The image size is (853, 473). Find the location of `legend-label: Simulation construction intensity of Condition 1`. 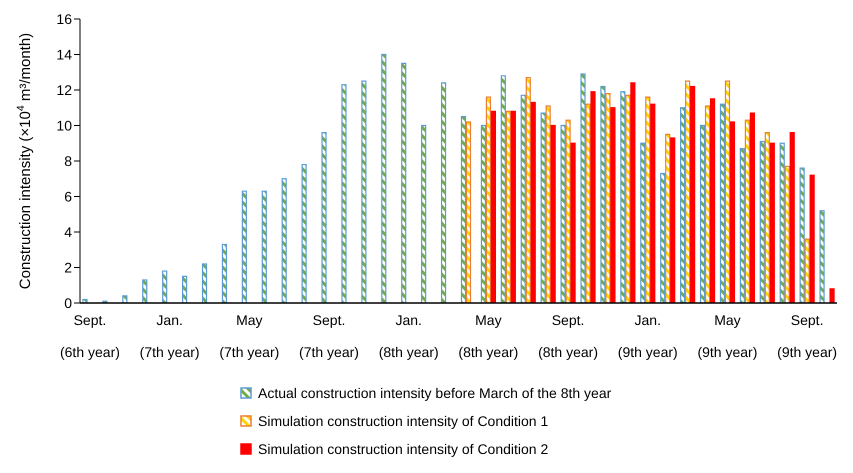

legend-label: Simulation construction intensity of Condition 1 is located at coordinates (403, 421).